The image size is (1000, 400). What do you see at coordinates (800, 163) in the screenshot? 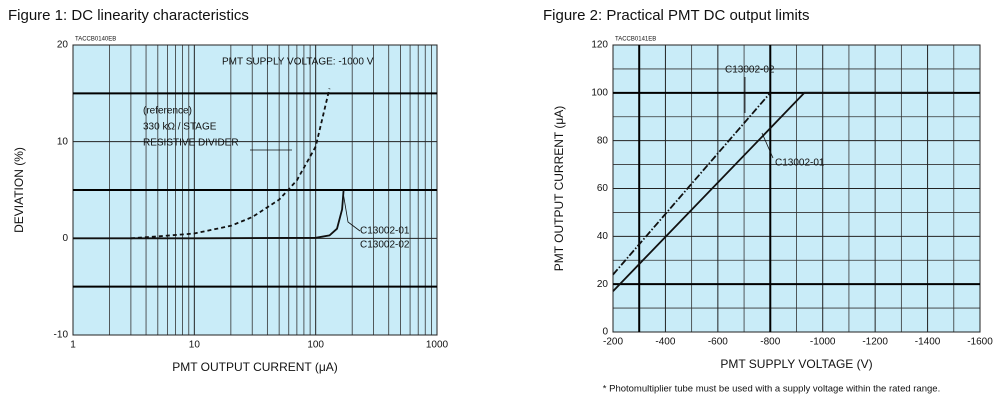
I see `series-label: C13002-01` at bounding box center [800, 163].